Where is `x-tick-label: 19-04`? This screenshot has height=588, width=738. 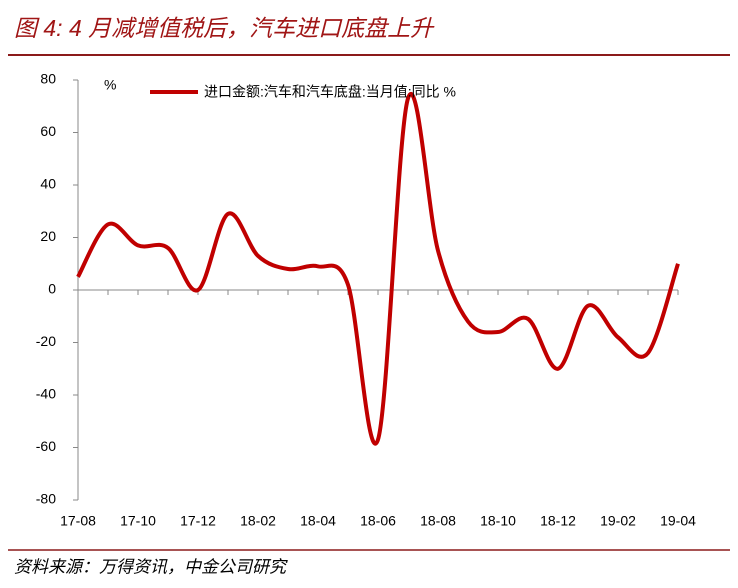 x-tick-label: 19-04 is located at coordinates (678, 521).